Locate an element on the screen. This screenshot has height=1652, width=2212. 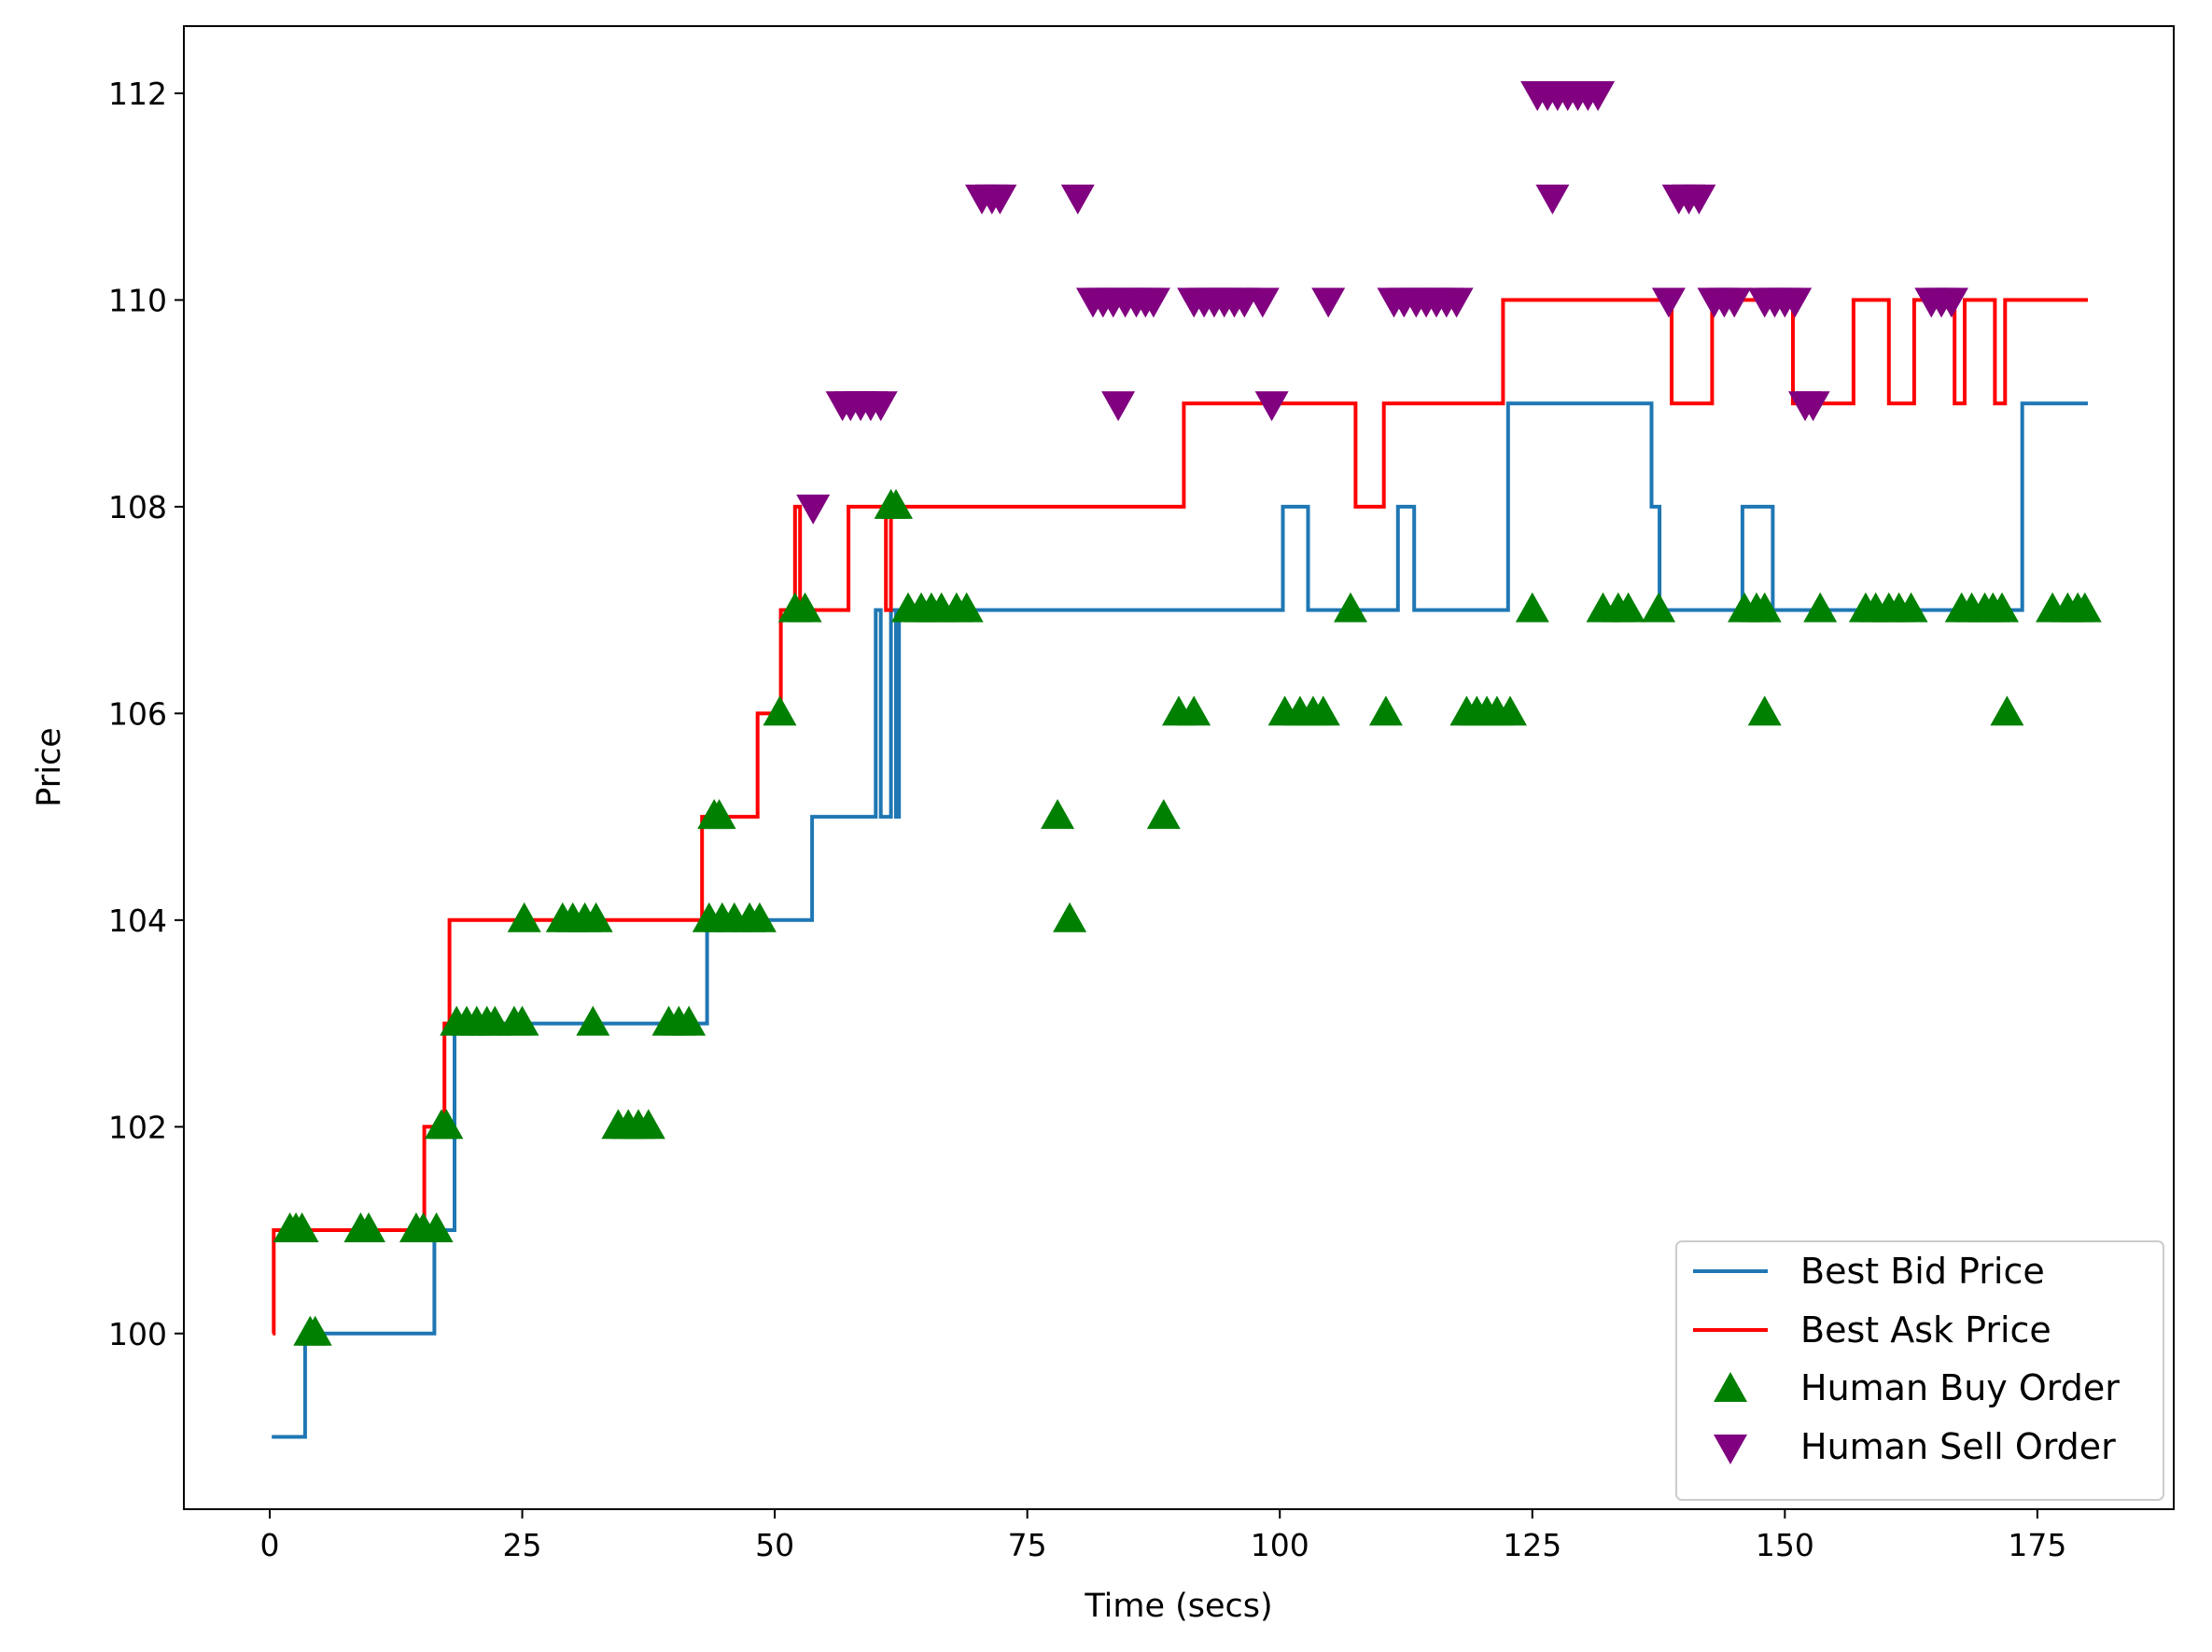
x-tick-label: 0 is located at coordinates (269, 1545).